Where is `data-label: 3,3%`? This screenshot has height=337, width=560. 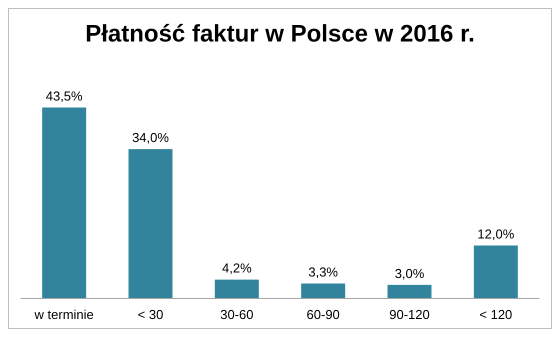
data-label: 3,3% is located at coordinates (323, 272).